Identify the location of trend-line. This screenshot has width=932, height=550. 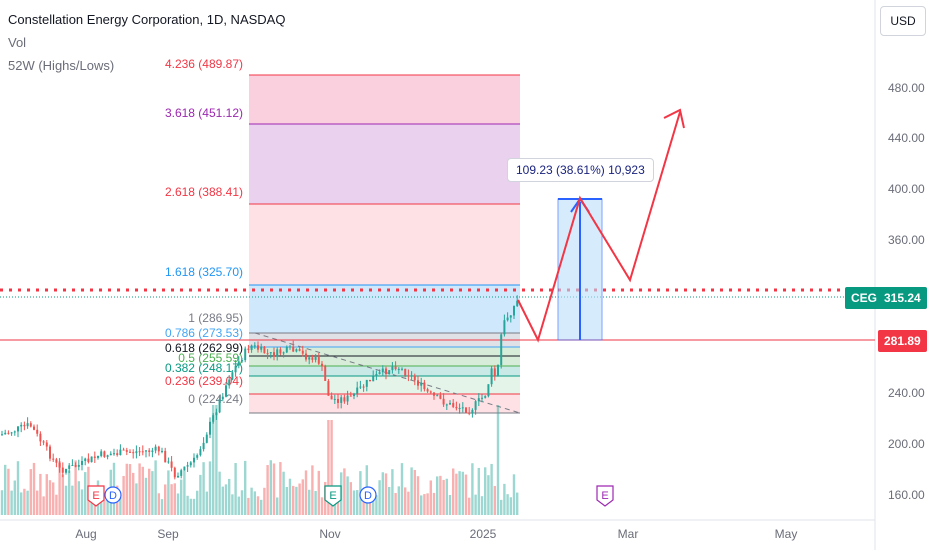
(387, 373).